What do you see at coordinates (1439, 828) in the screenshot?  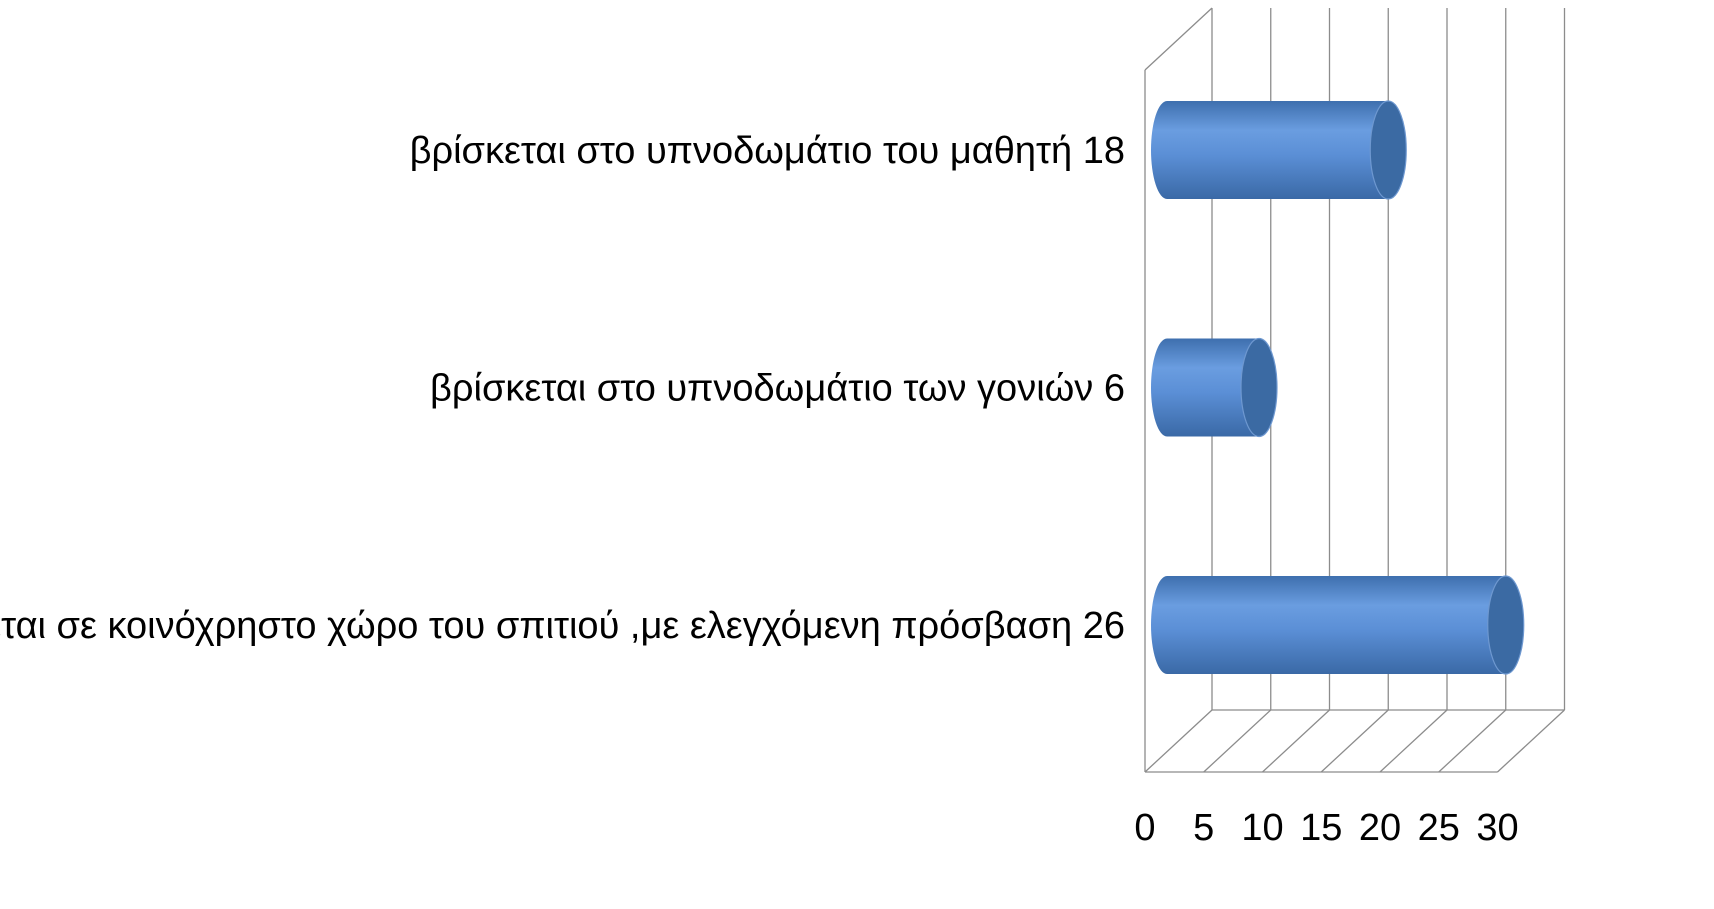 I see `x-tick-label: 25` at bounding box center [1439, 828].